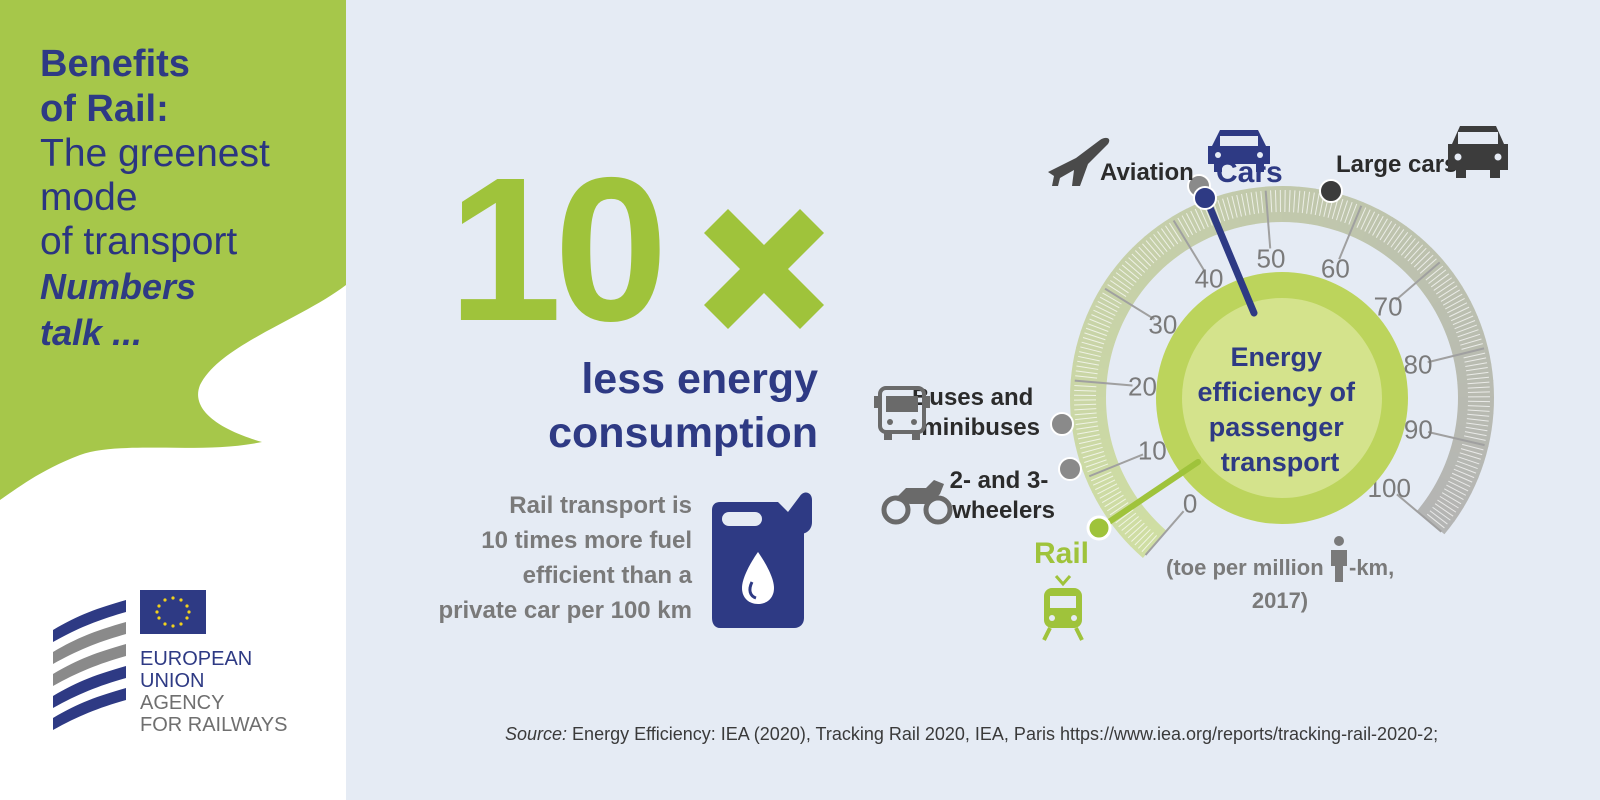 The image size is (1600, 800). Describe the element at coordinates (1280, 462) in the screenshot. I see `center-label-4: transport` at that location.